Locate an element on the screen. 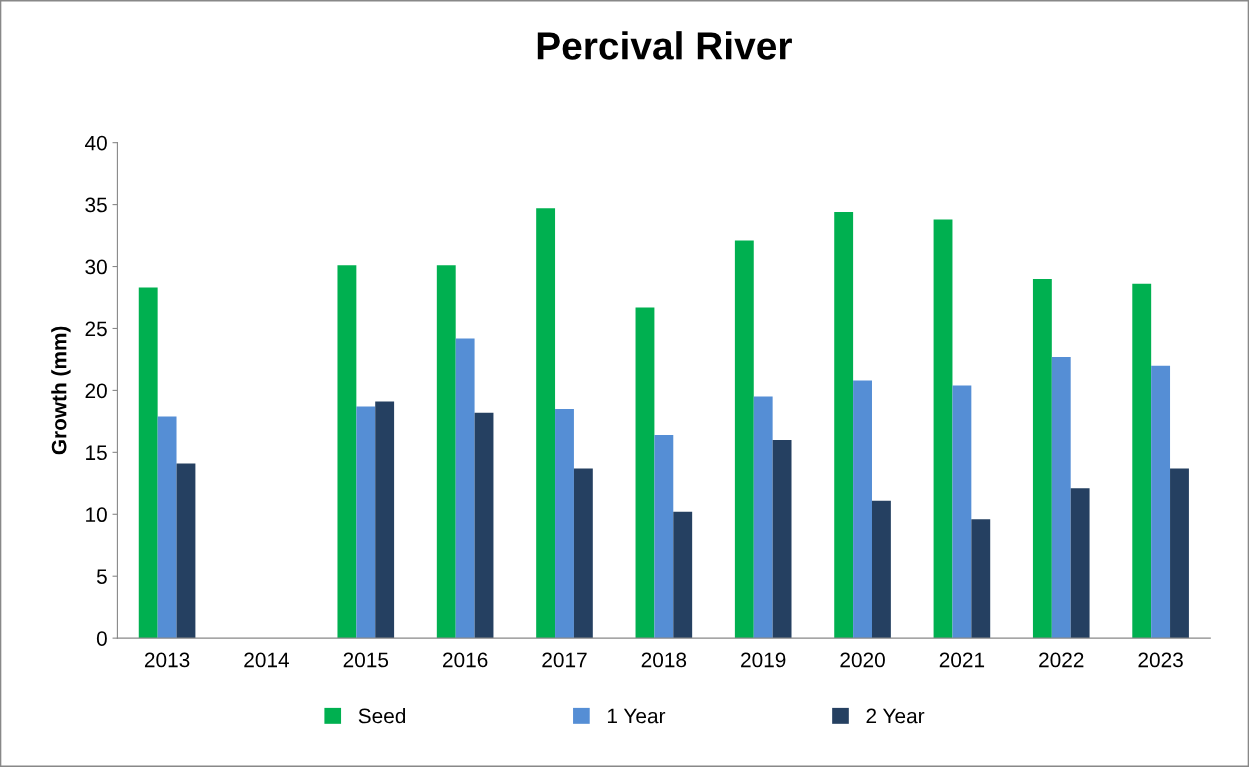 The height and width of the screenshot is (767, 1249). x-tick-label: 2023 is located at coordinates (1160, 660).